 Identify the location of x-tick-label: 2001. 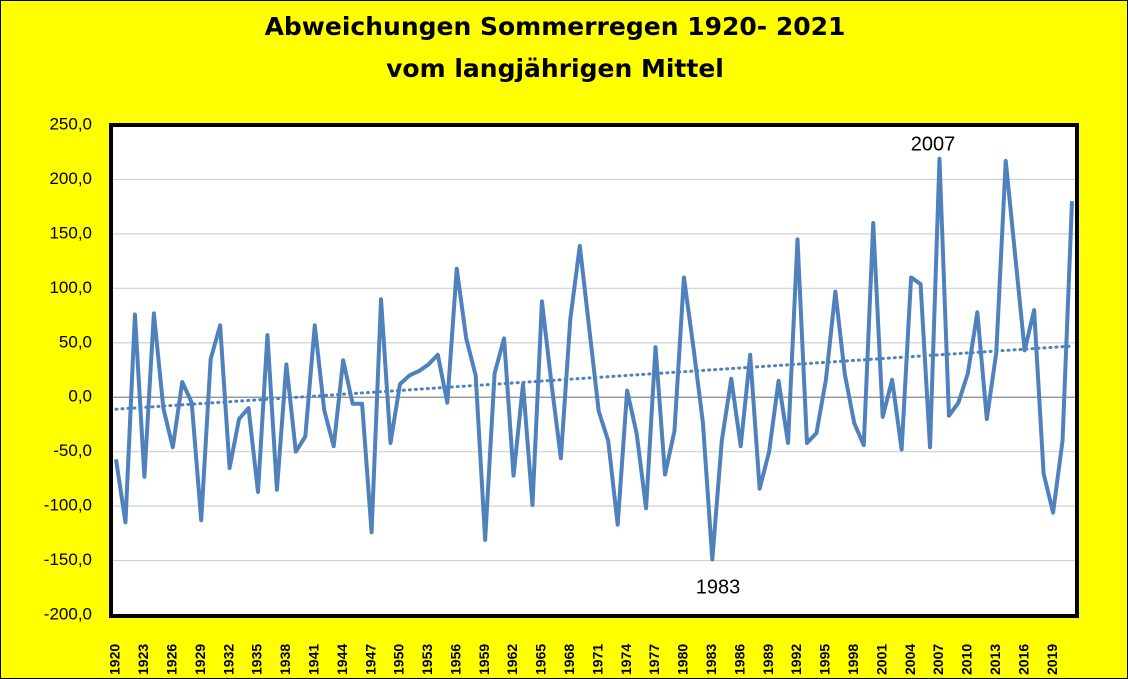
(881, 659).